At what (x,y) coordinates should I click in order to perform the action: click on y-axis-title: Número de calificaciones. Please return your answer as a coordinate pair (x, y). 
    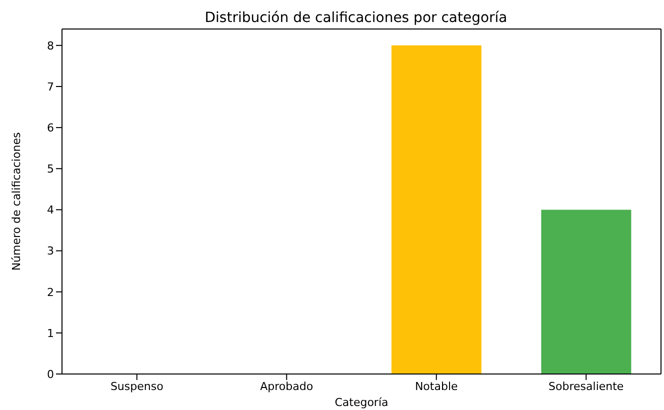
    Looking at the image, I should click on (16, 201).